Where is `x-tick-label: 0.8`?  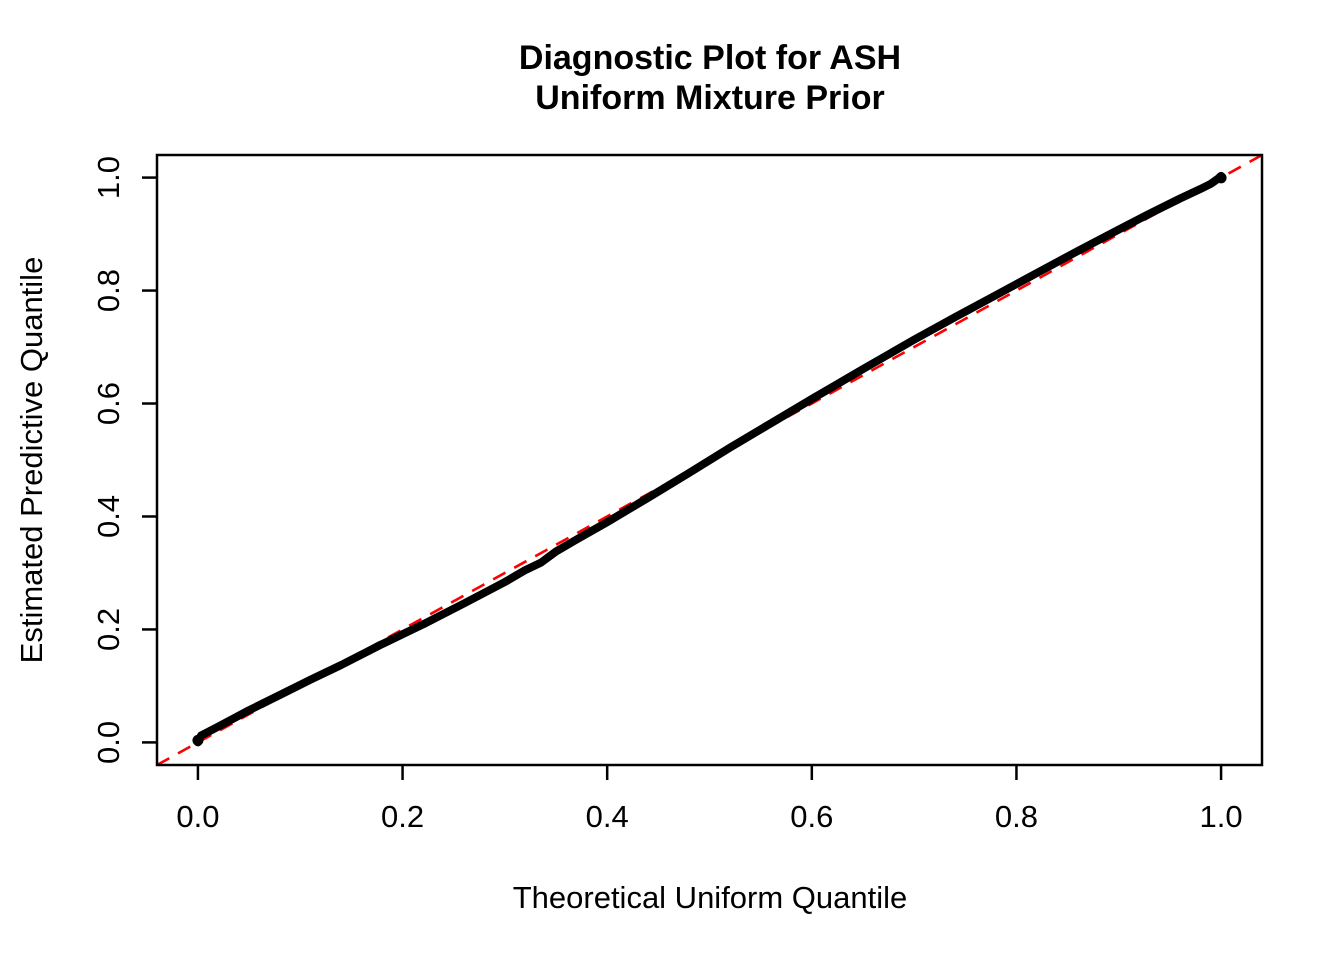 x-tick-label: 0.8 is located at coordinates (1016, 816).